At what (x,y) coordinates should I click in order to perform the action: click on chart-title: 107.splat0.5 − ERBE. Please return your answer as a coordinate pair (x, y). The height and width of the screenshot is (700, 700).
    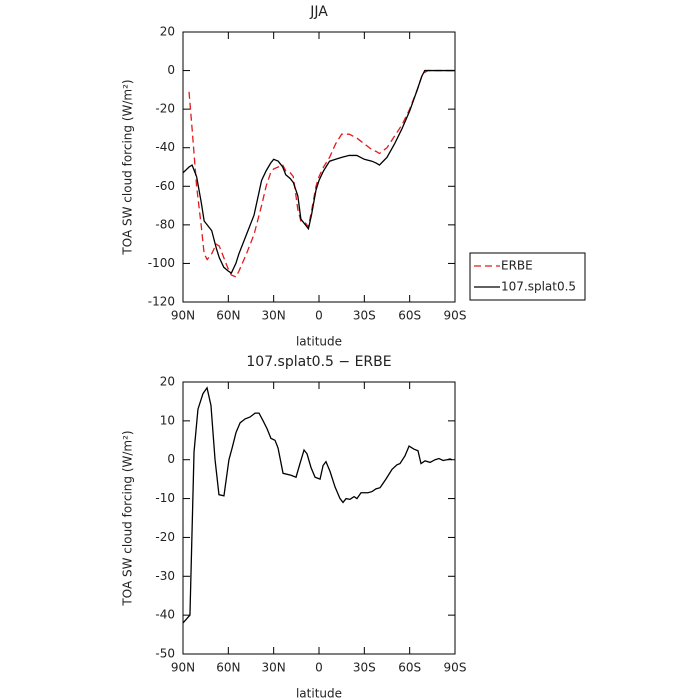
    Looking at the image, I should click on (318, 362).